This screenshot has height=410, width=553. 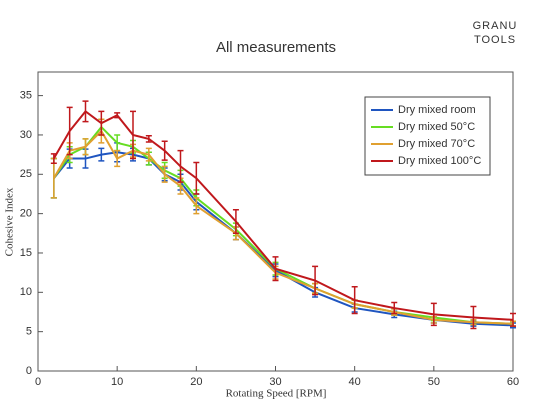 What do you see at coordinates (495, 26) in the screenshot?
I see `logo-text: GRANU` at bounding box center [495, 26].